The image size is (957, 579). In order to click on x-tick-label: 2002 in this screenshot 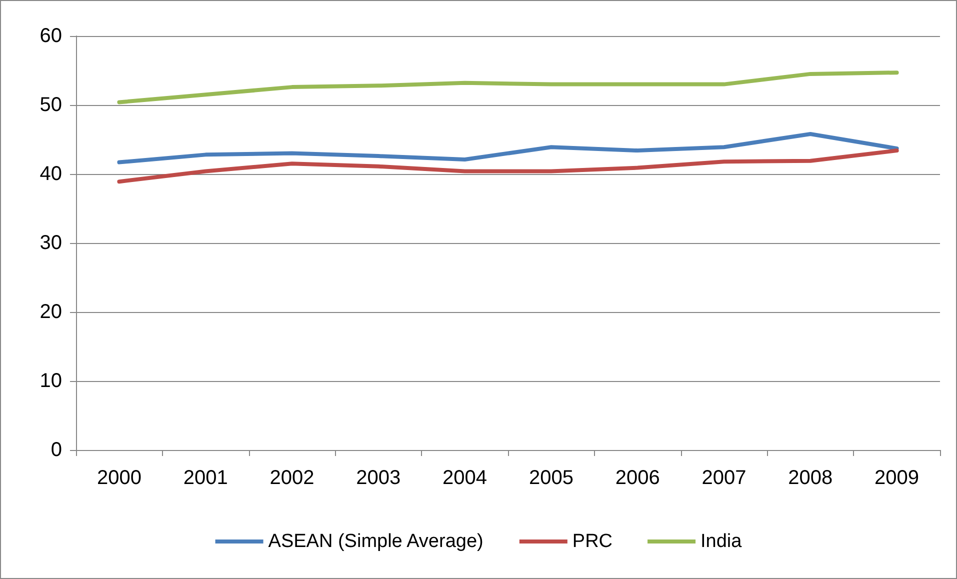, I will do `click(292, 478)`.